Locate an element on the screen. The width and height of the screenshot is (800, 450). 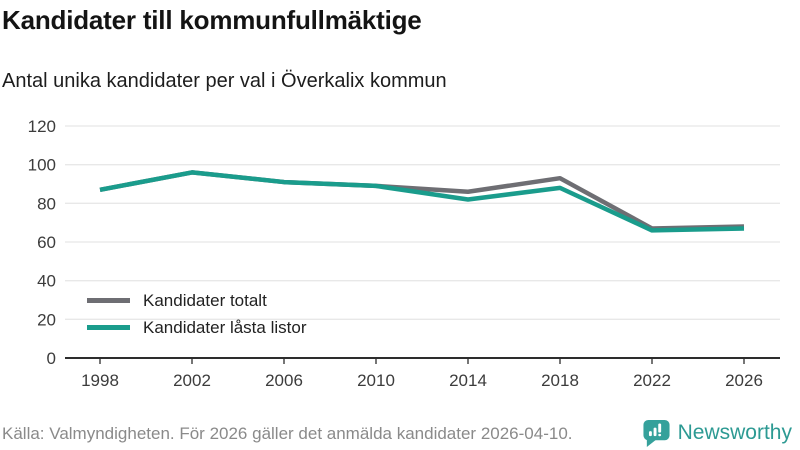
x-tick-label-2018: 2018 is located at coordinates (560, 380).